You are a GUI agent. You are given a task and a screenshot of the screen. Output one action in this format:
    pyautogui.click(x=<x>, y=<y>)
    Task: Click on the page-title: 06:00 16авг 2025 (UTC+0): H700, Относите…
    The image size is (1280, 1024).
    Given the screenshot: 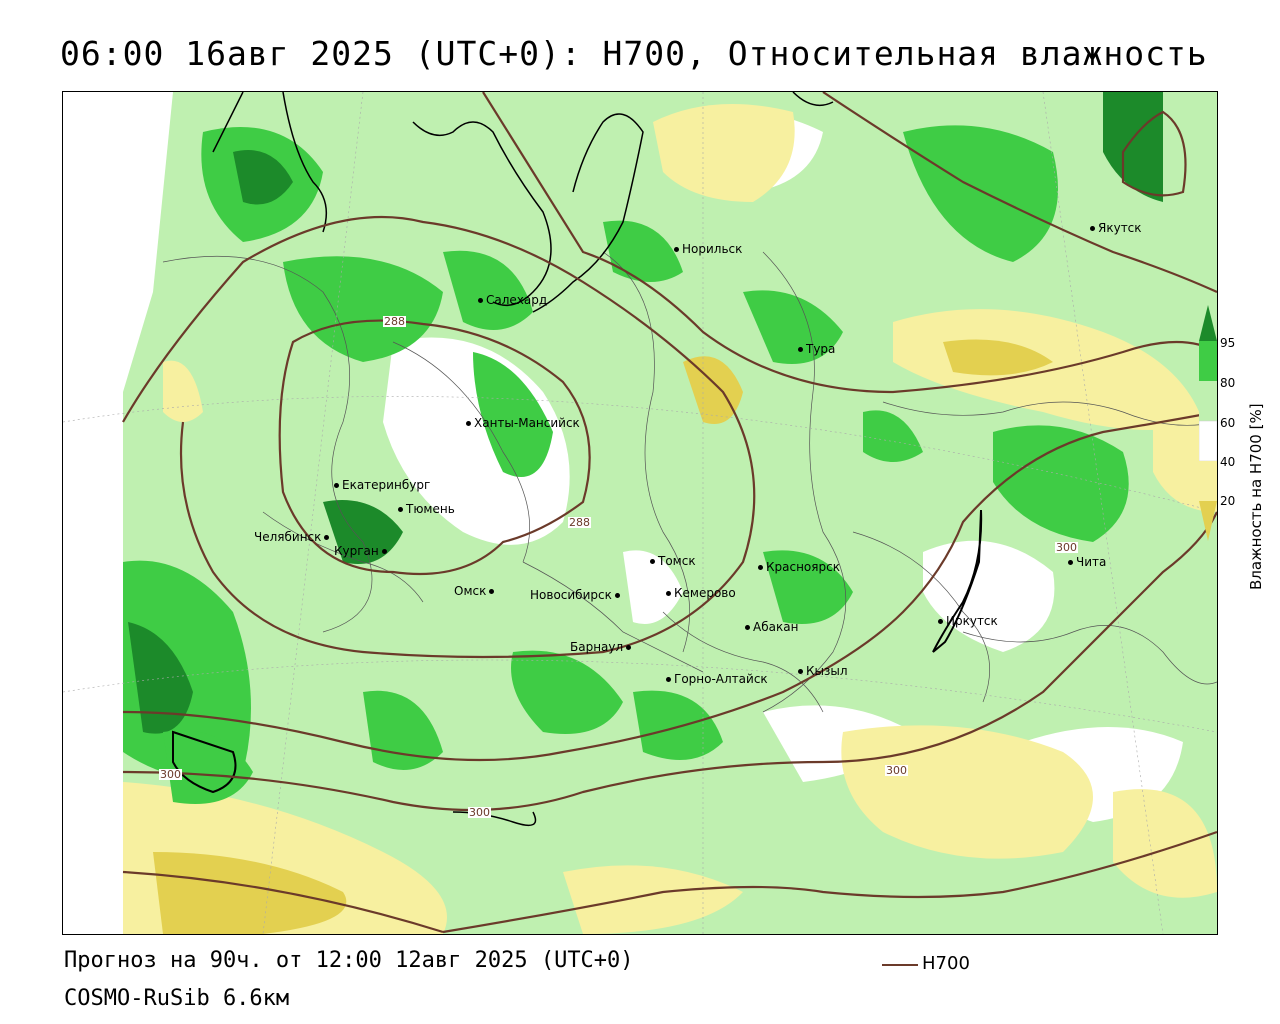 What is the action you would take?
    pyautogui.click(x=634, y=53)
    